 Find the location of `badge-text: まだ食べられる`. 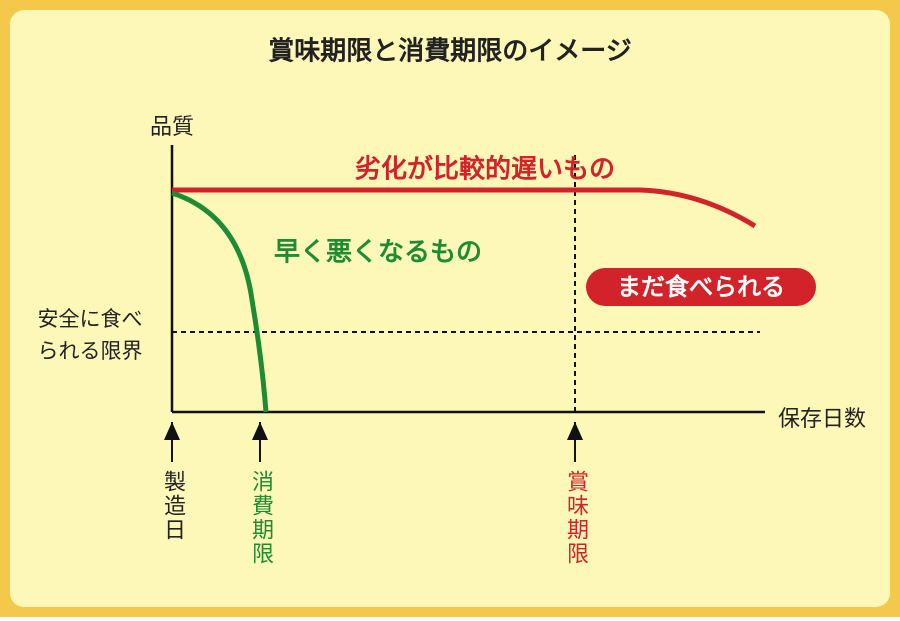

badge-text: まだ食べられる is located at coordinates (701, 287).